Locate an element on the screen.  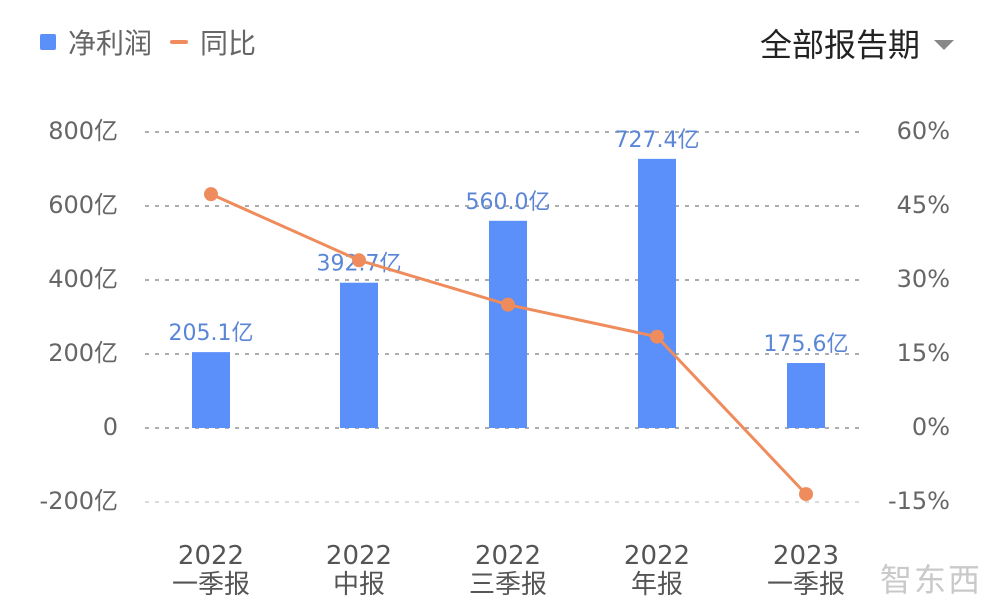
y-left-tick-label: 800亿 is located at coordinates (83, 131).